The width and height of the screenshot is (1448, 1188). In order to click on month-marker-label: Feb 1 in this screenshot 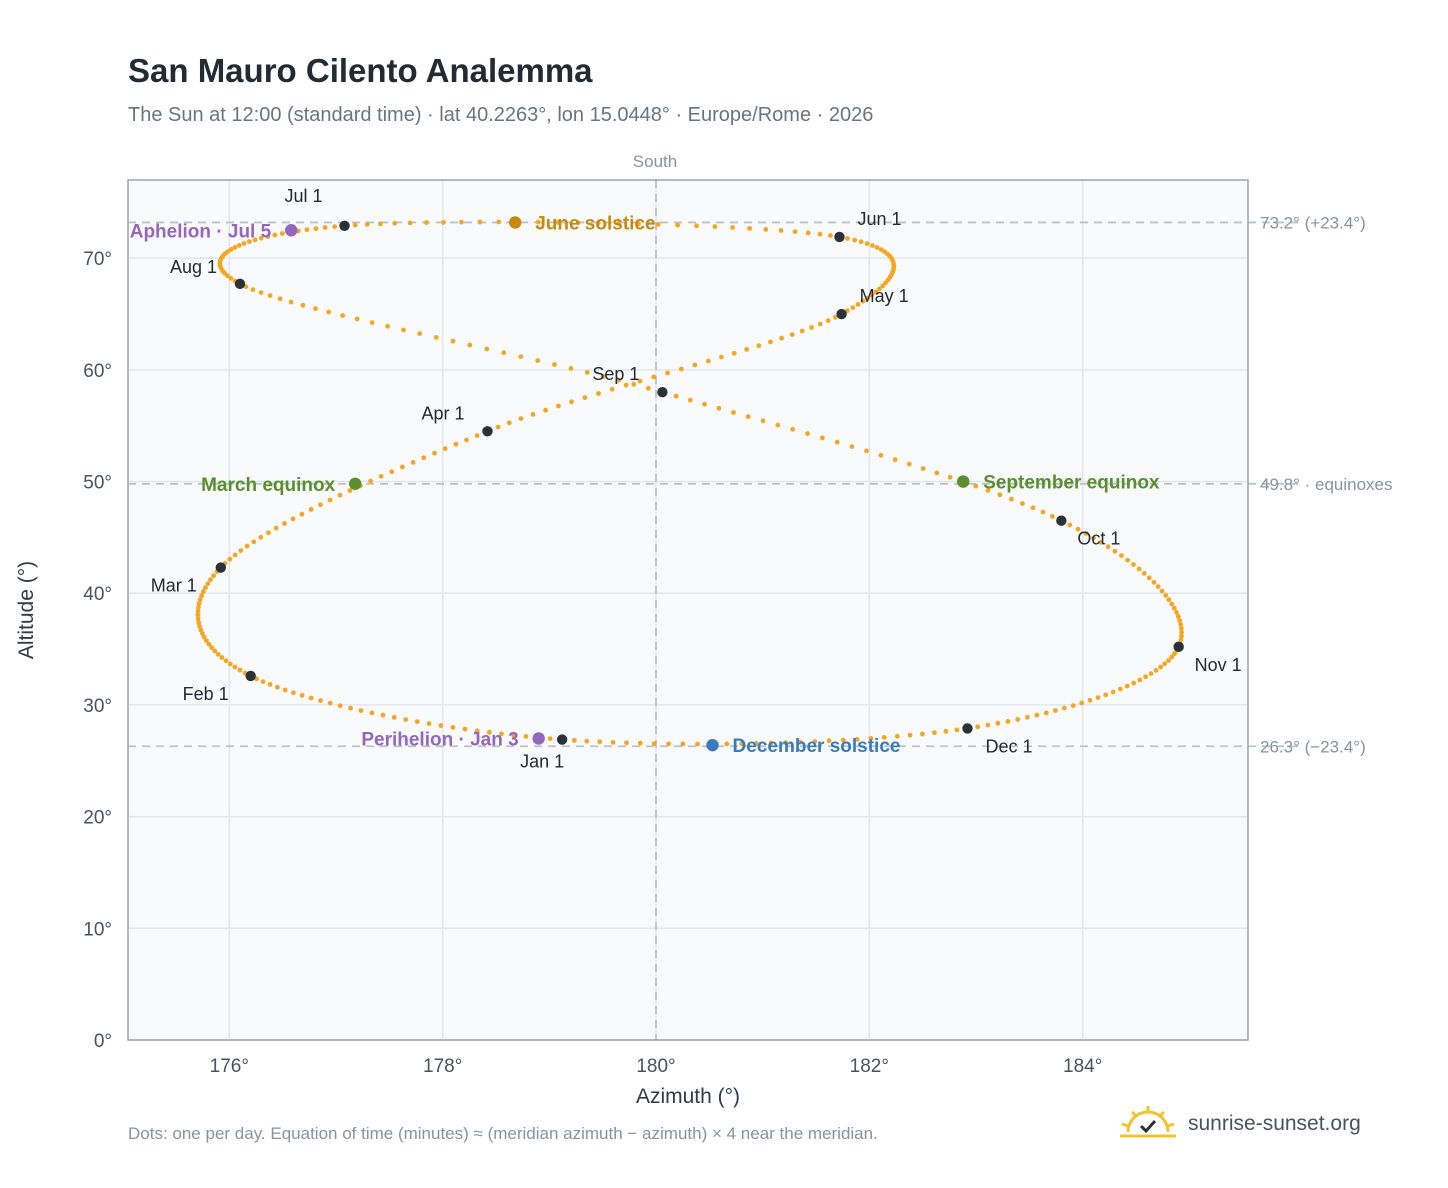, I will do `click(206, 694)`.